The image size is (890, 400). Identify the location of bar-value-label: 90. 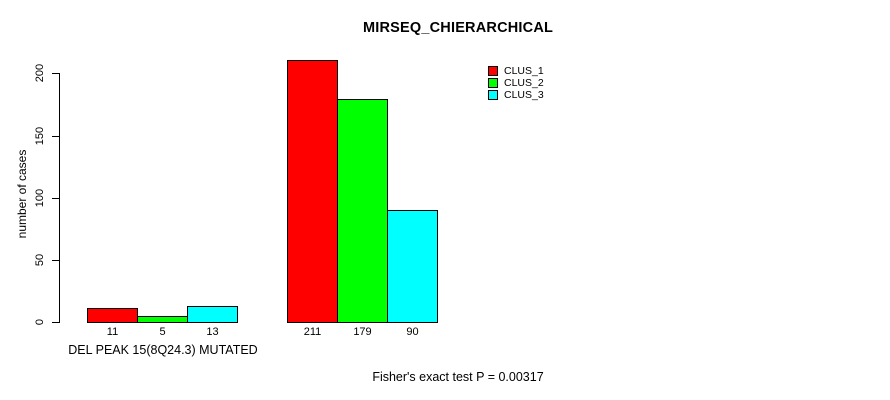
(412, 332).